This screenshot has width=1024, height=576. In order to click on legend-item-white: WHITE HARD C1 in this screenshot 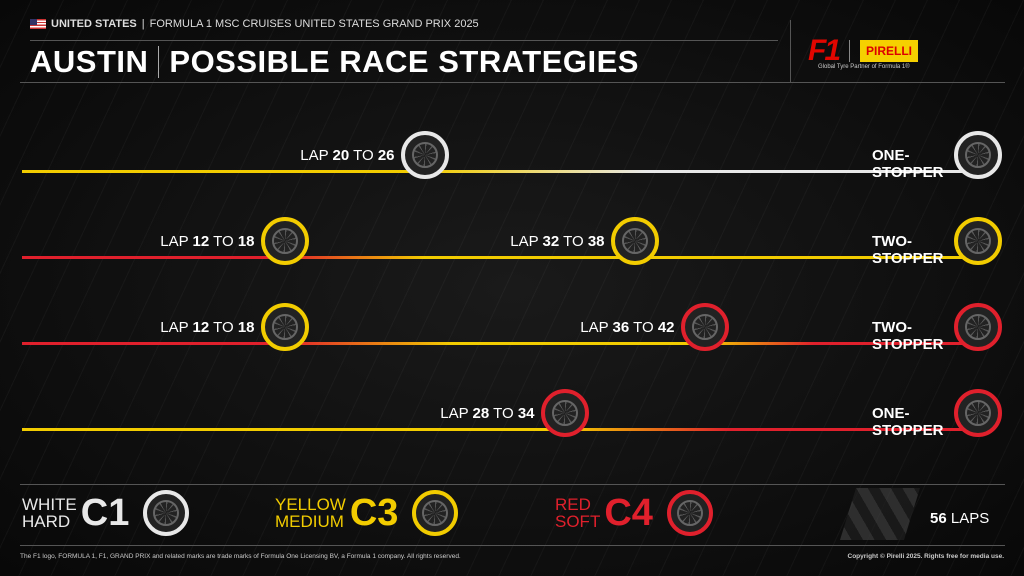, I will do `click(106, 513)`.